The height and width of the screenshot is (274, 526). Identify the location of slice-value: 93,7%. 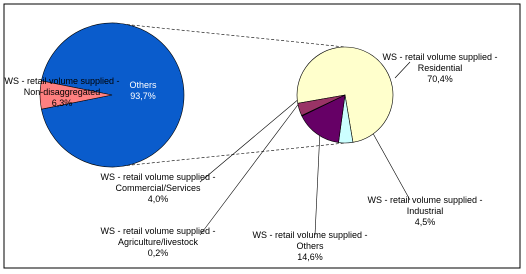
(143, 96).